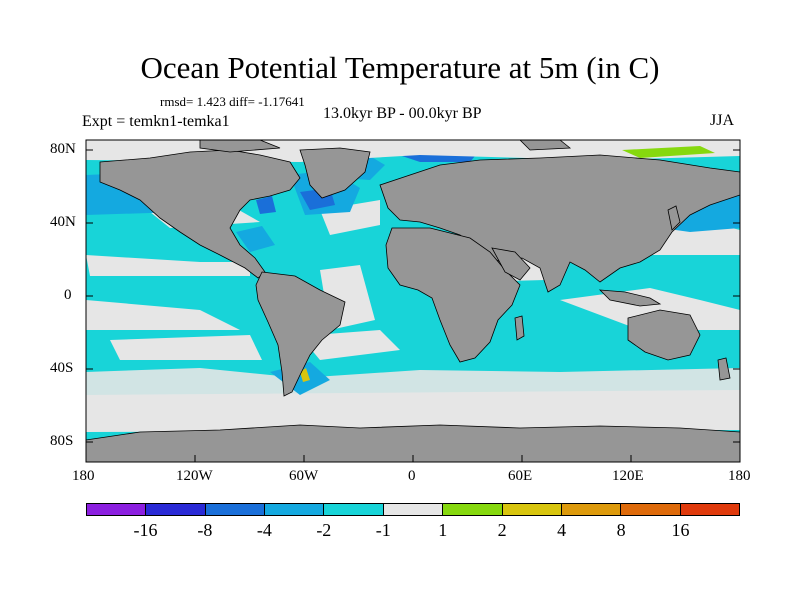 The image size is (800, 600). What do you see at coordinates (674, 218) in the screenshot?
I see `land-japan` at bounding box center [674, 218].